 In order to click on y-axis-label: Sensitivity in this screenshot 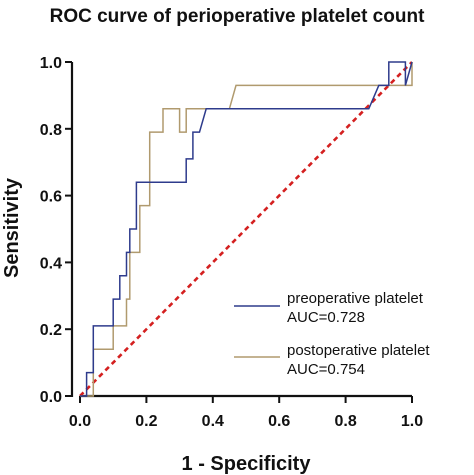, I will do `click(12, 227)`.